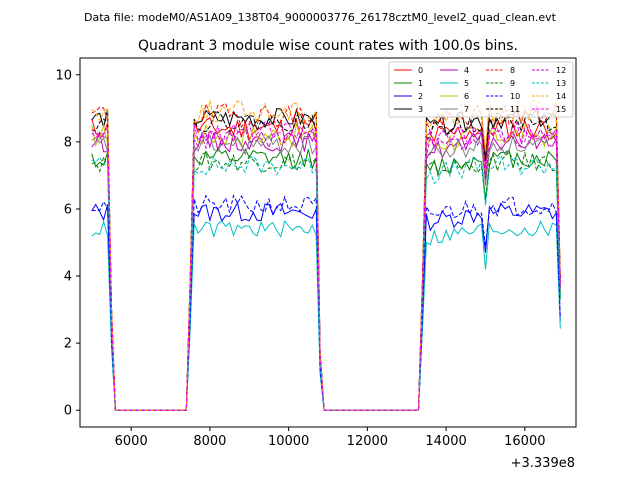 This screenshot has height=484, width=640. Describe the element at coordinates (68, 209) in the screenshot. I see `y-tick-label-6: 6` at that location.